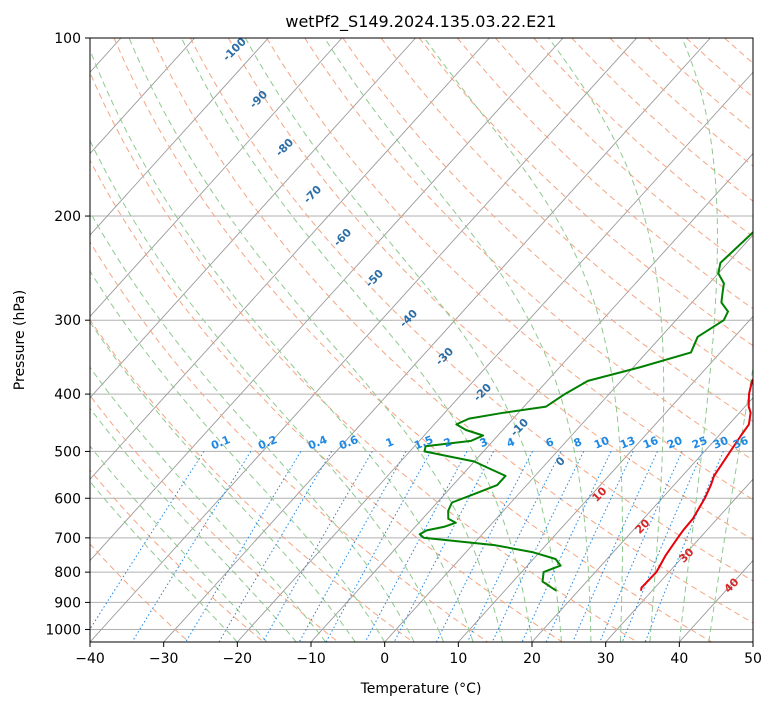 The height and width of the screenshot is (708, 775). Describe the element at coordinates (643, 526) in the screenshot. I see `dry-adiabat-label: 20` at that location.